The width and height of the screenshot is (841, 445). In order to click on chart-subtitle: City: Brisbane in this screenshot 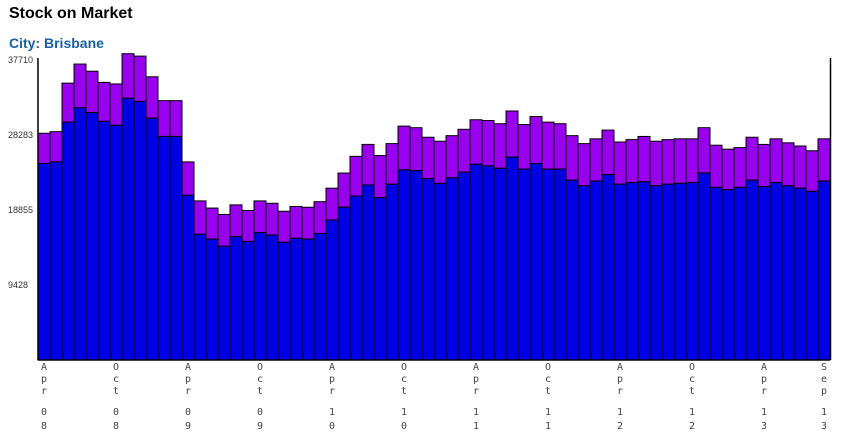, I will do `click(56, 43)`.